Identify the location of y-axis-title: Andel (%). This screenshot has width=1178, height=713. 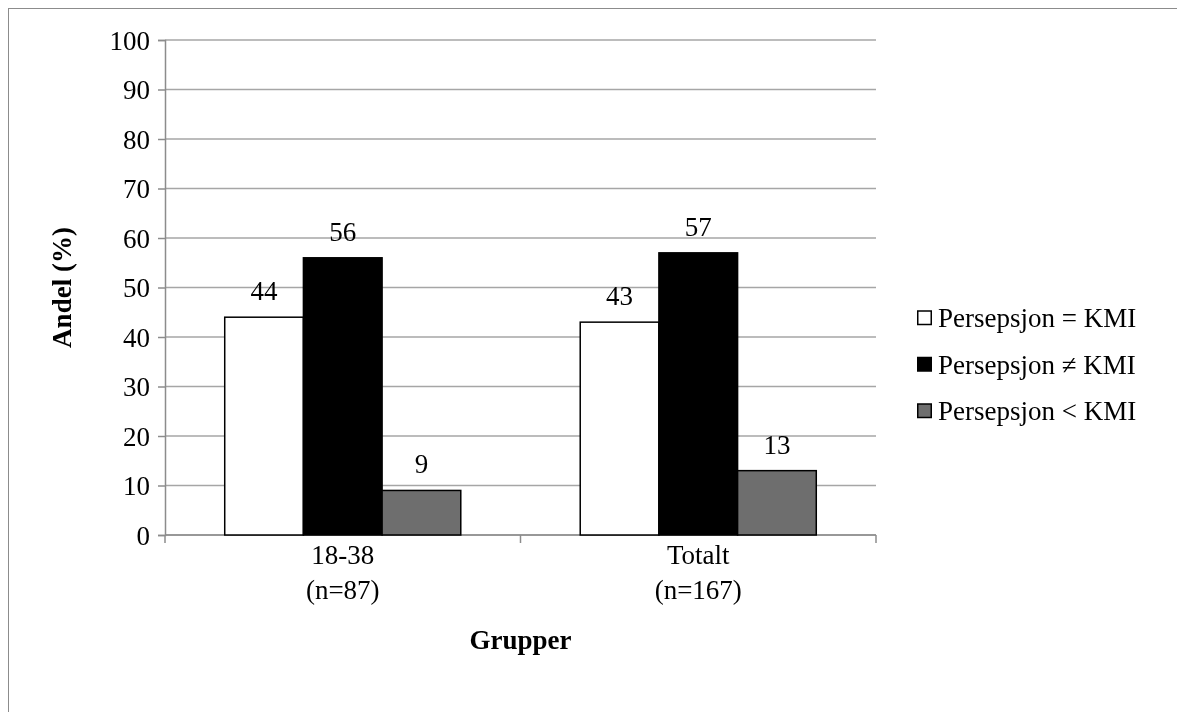
(62, 287).